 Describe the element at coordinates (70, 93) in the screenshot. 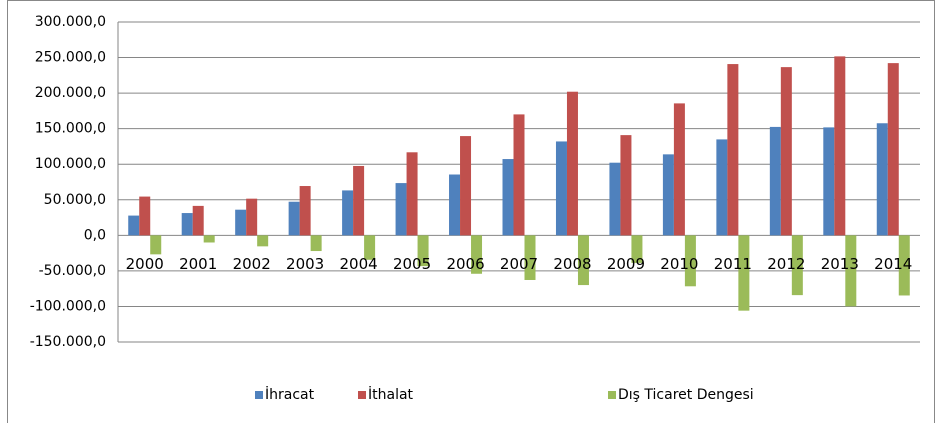

I see `y-tick-label: 200.000,0` at that location.